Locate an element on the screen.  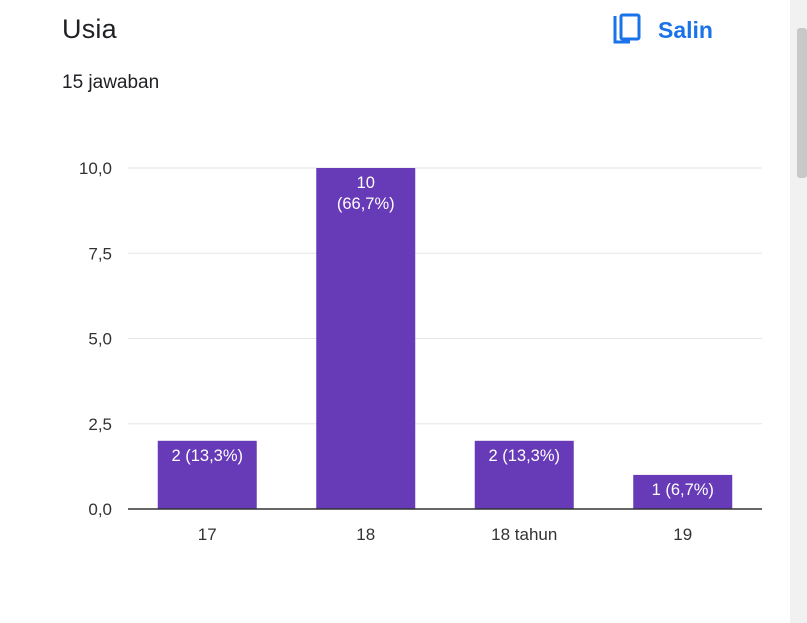
data-label: (66,7%) is located at coordinates (366, 204).